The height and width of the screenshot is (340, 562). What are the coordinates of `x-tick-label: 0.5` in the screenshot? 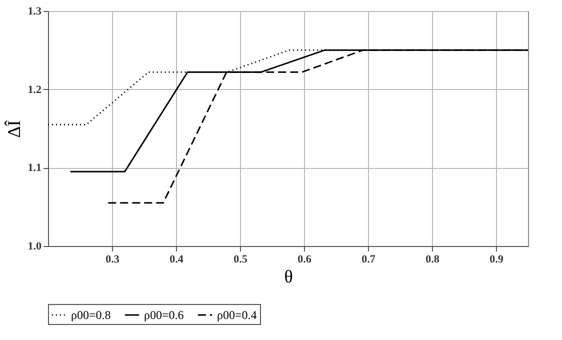 It's located at (241, 260).